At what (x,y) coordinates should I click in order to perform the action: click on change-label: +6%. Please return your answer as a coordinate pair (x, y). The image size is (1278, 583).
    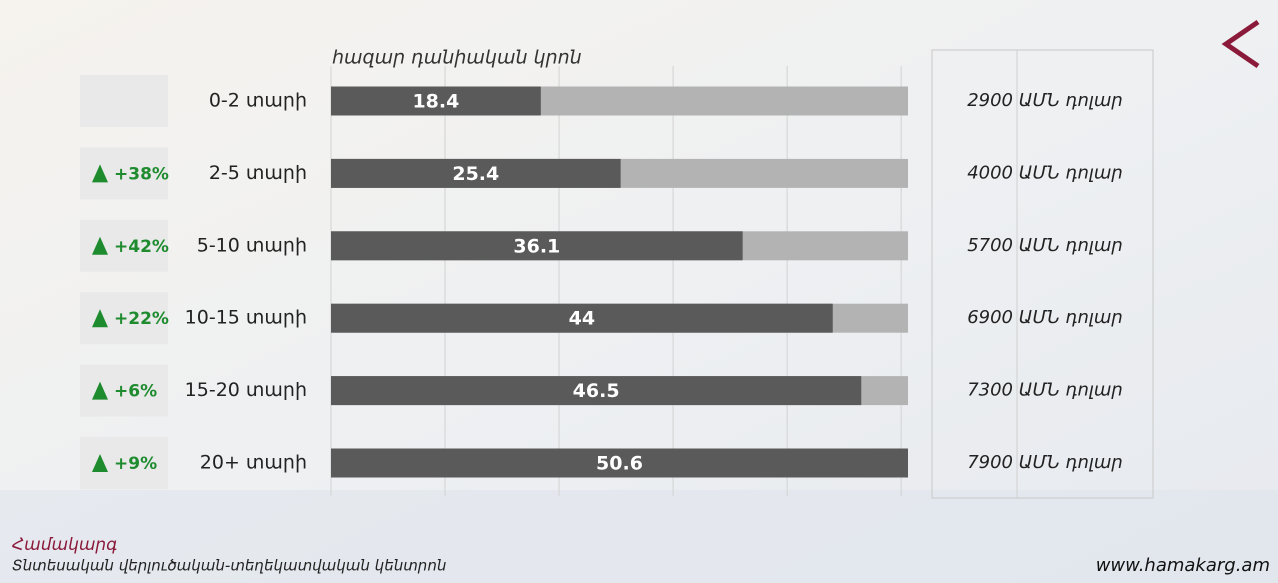
    Looking at the image, I should click on (135, 392).